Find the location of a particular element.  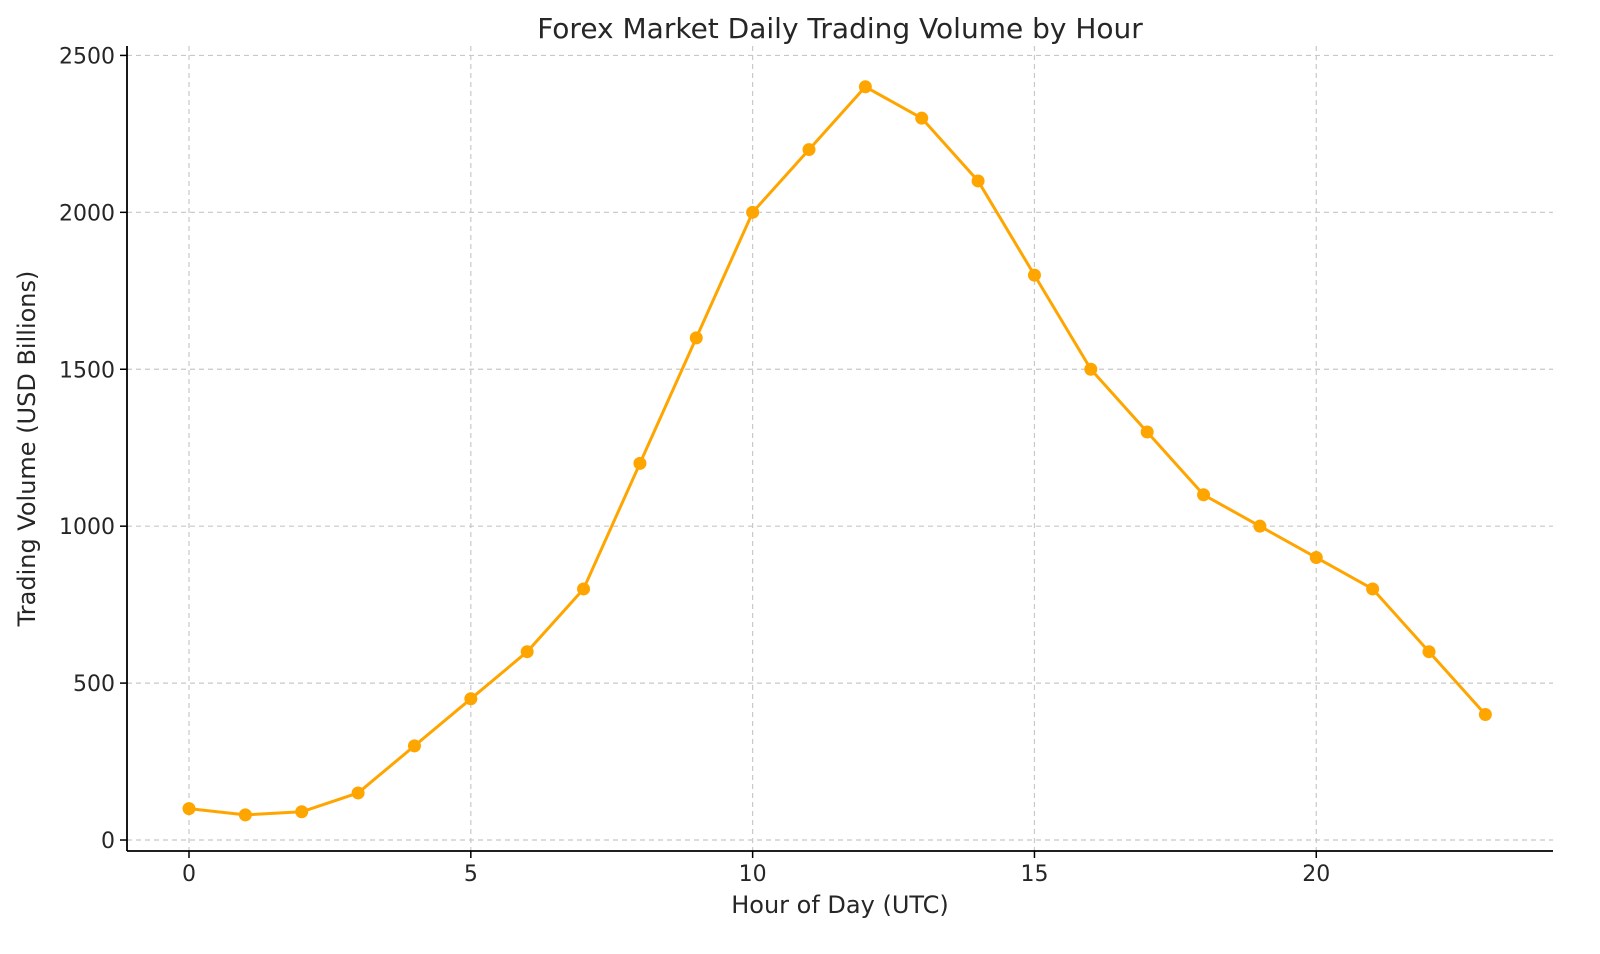

x-tick-label: 15 is located at coordinates (1034, 874).